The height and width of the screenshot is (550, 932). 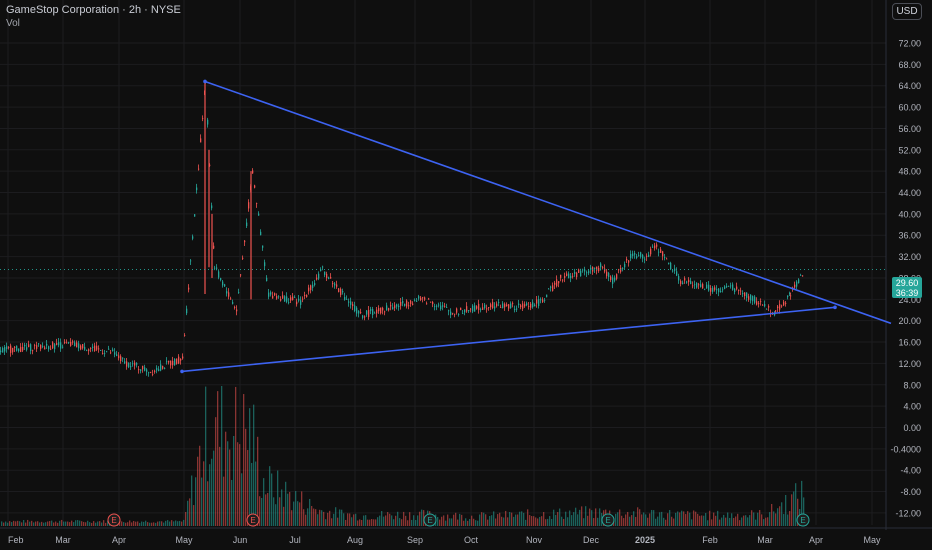 I want to click on x-tick-label: Sep, so click(x=415, y=540).